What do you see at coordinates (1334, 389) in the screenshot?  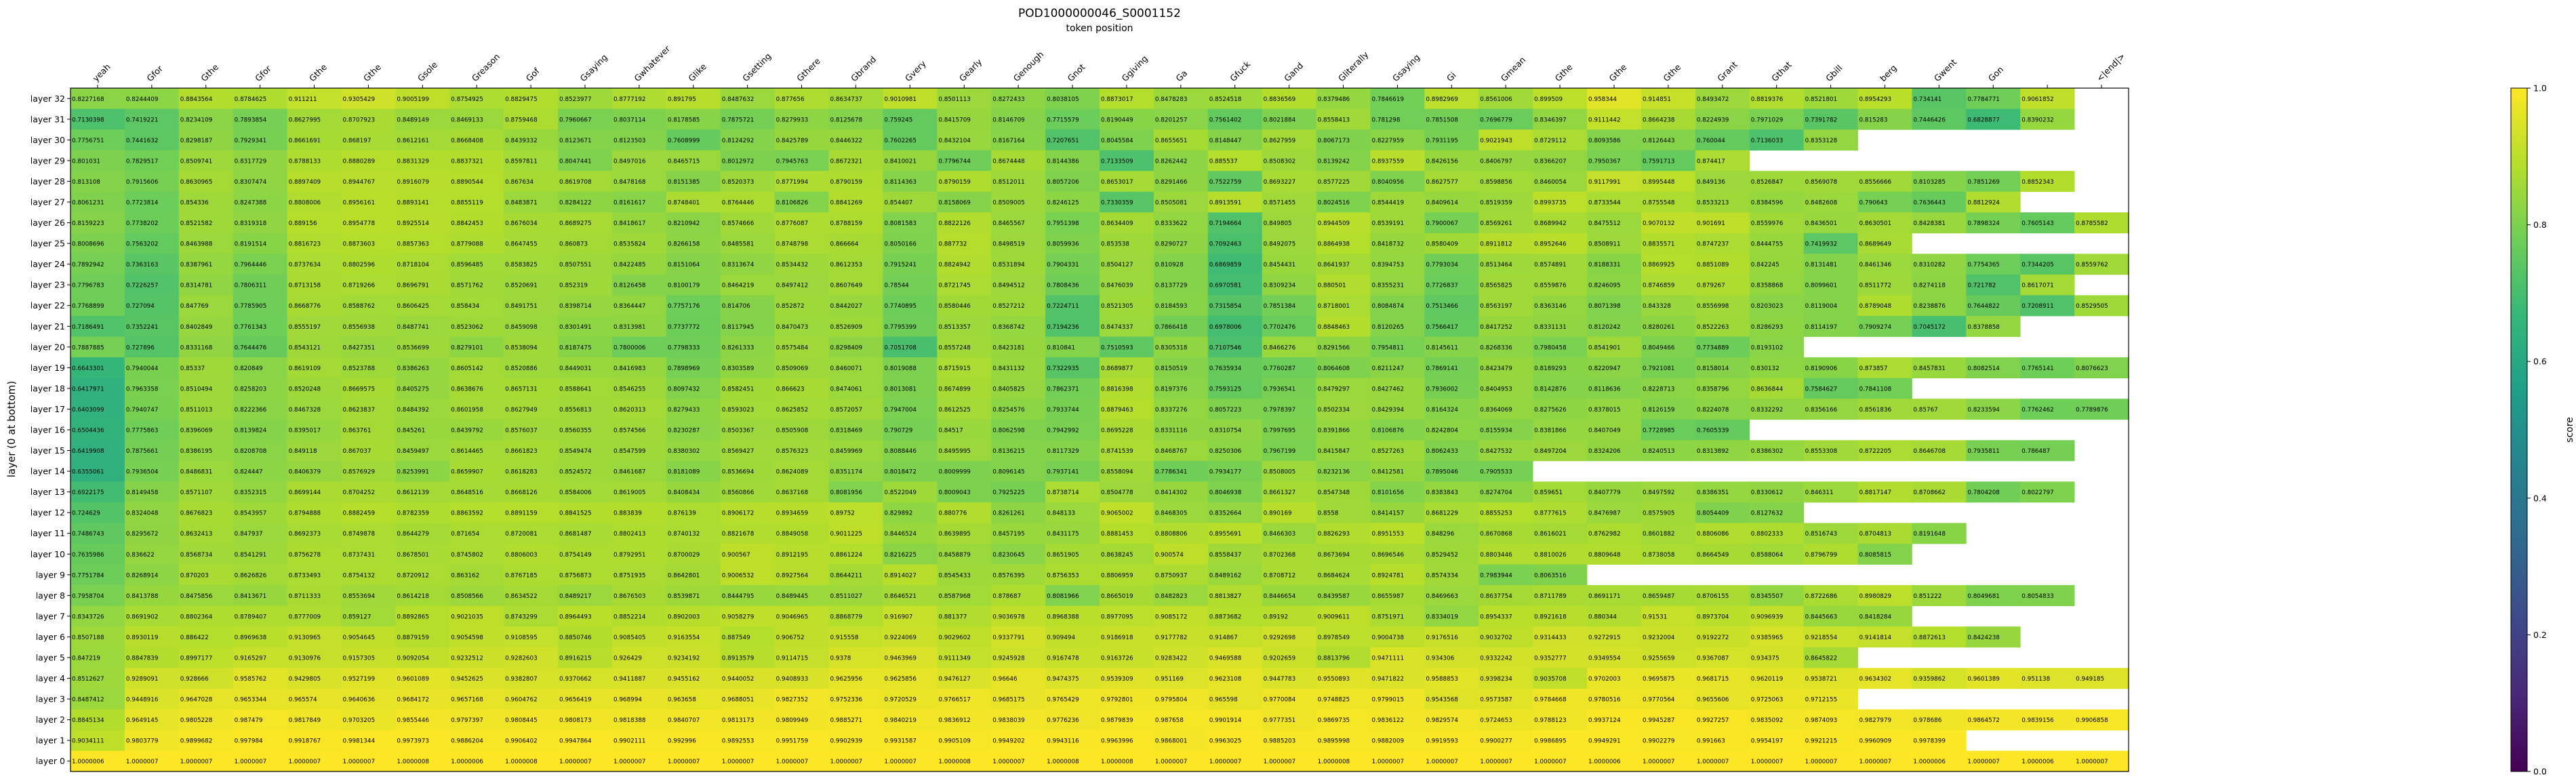 I see `cell-value-label: 0.8479297` at bounding box center [1334, 389].